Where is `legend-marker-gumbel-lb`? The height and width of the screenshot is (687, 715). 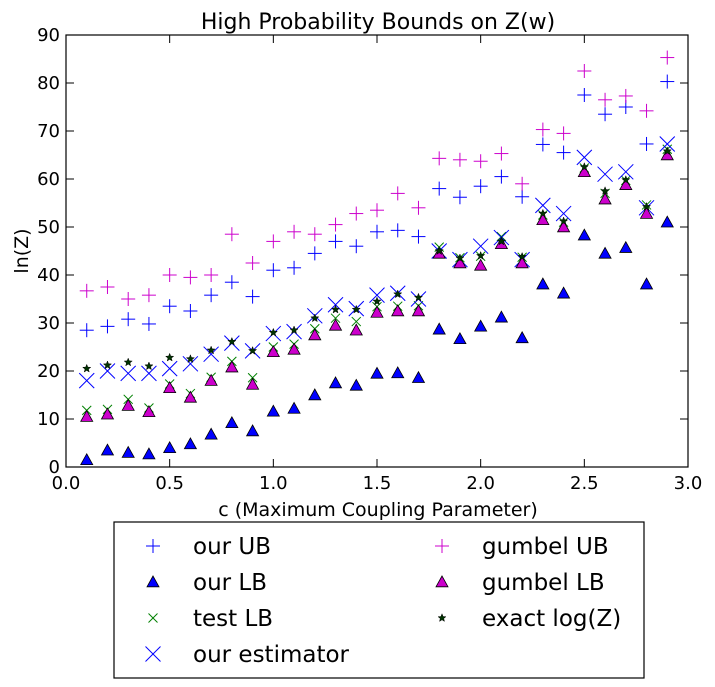
legend-marker-gumbel-lb is located at coordinates (442, 581).